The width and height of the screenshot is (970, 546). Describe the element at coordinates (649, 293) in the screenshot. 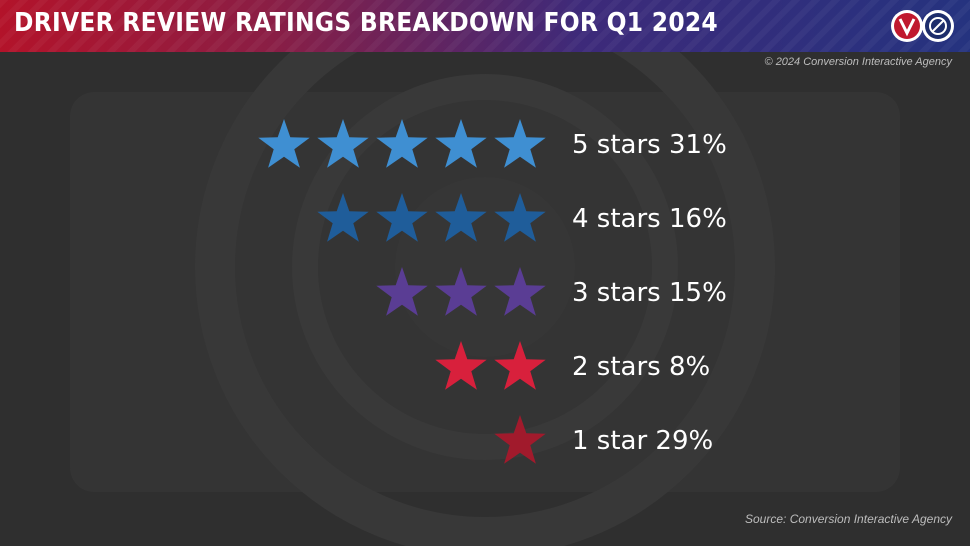

I see `rating-label: 3 stars 15%` at that location.